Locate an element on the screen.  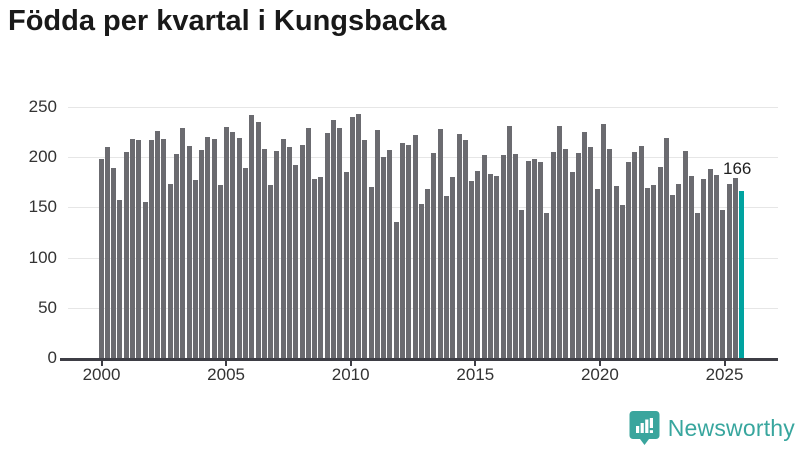
bar-2009-q3 is located at coordinates (340, 243).